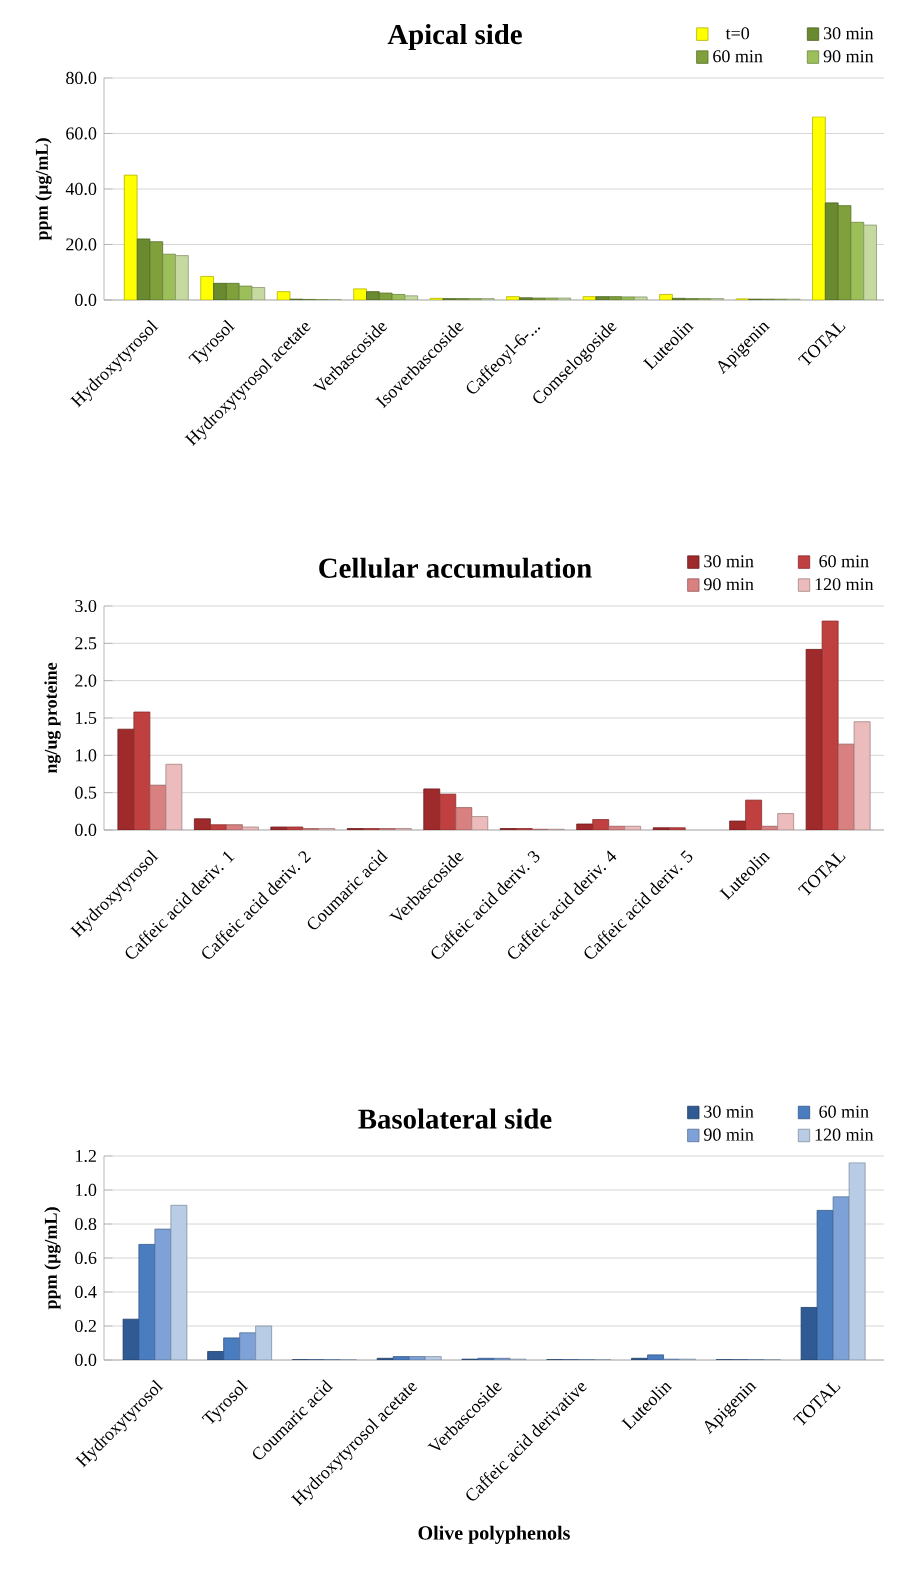 The height and width of the screenshot is (1592, 908). I want to click on y-tick-label: 40.0, so click(81, 189).